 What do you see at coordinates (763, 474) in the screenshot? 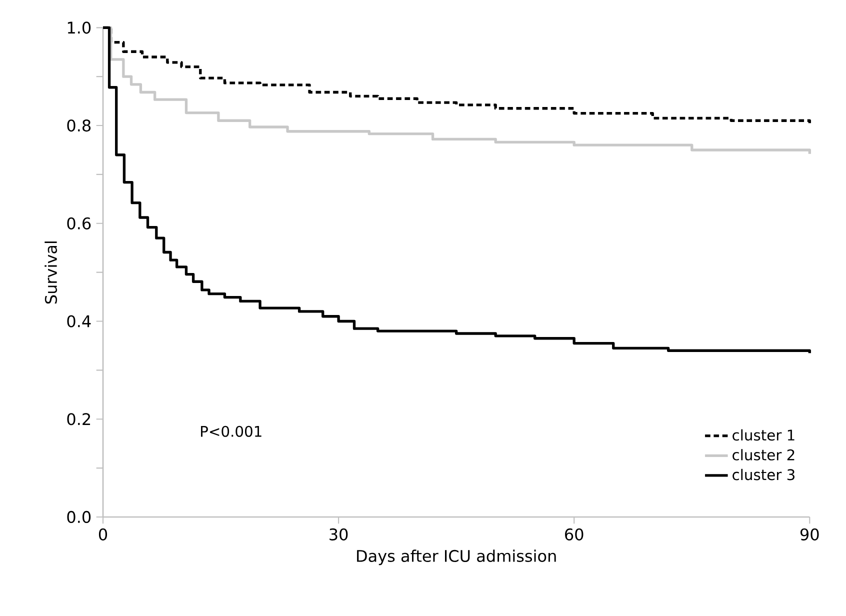
I see `legend-label: cluster 3` at bounding box center [763, 474].